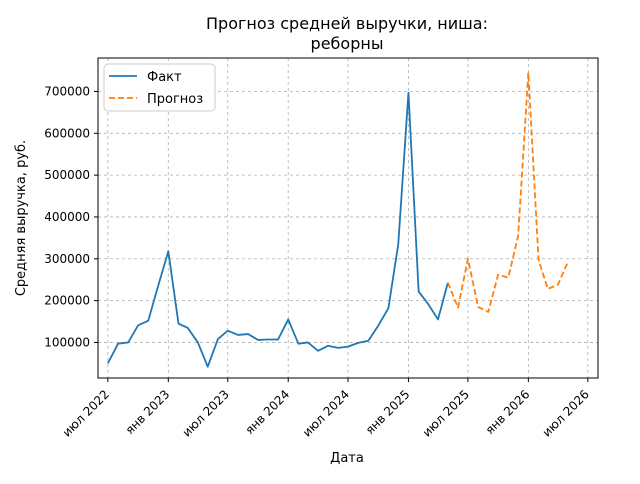  What do you see at coordinates (347, 43) in the screenshot?
I see `chart-title-line-2: реборны` at bounding box center [347, 43].